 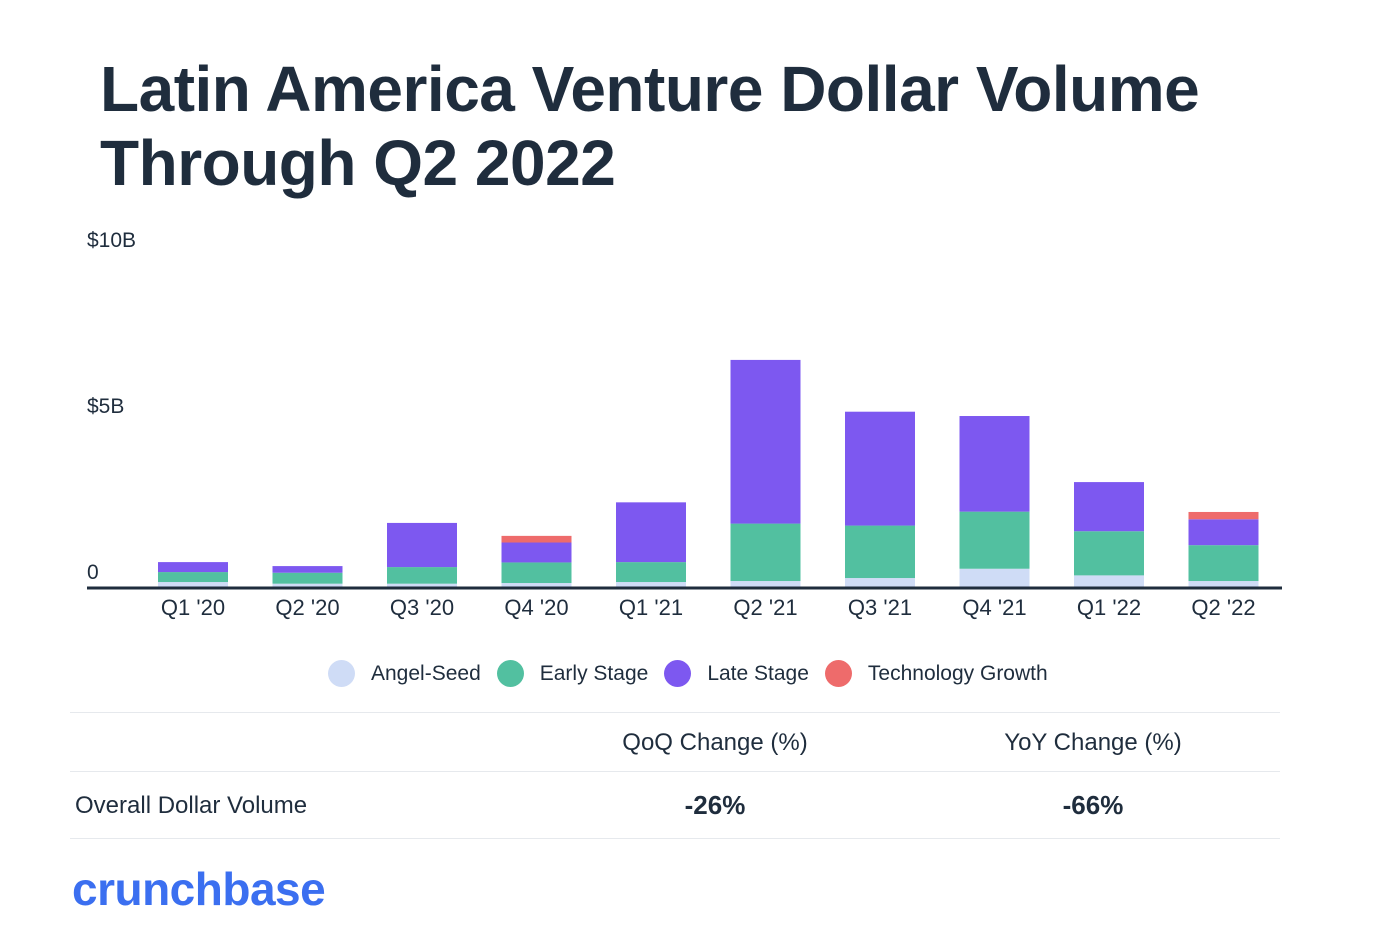 I want to click on y-tick-label: 0, so click(x=93, y=572).